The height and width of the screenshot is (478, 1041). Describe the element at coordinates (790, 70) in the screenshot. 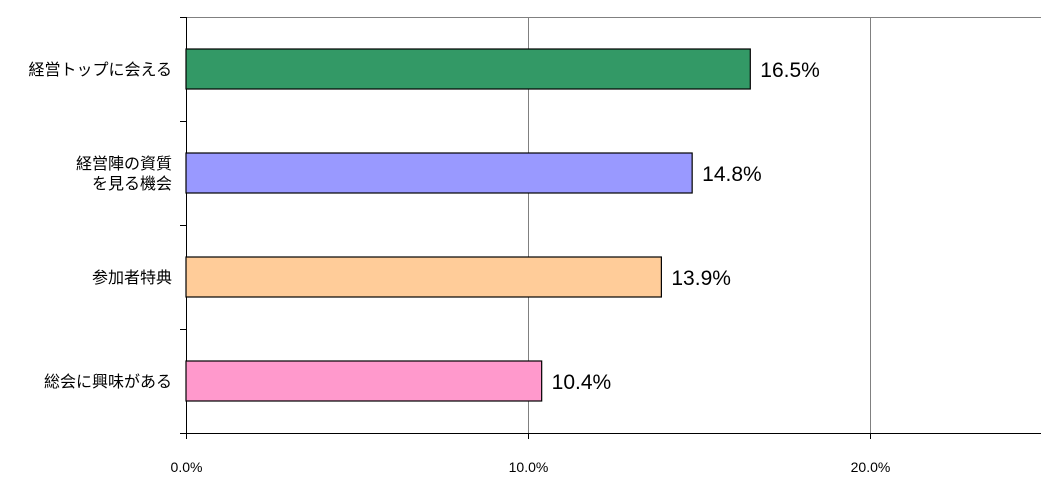

I see `data-label: 16.5%` at that location.